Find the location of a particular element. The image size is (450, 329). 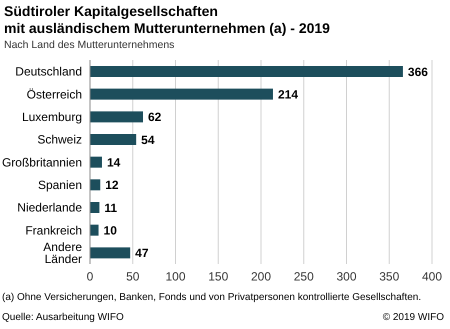

y-tick-label: Großbritannien is located at coordinates (42, 162).